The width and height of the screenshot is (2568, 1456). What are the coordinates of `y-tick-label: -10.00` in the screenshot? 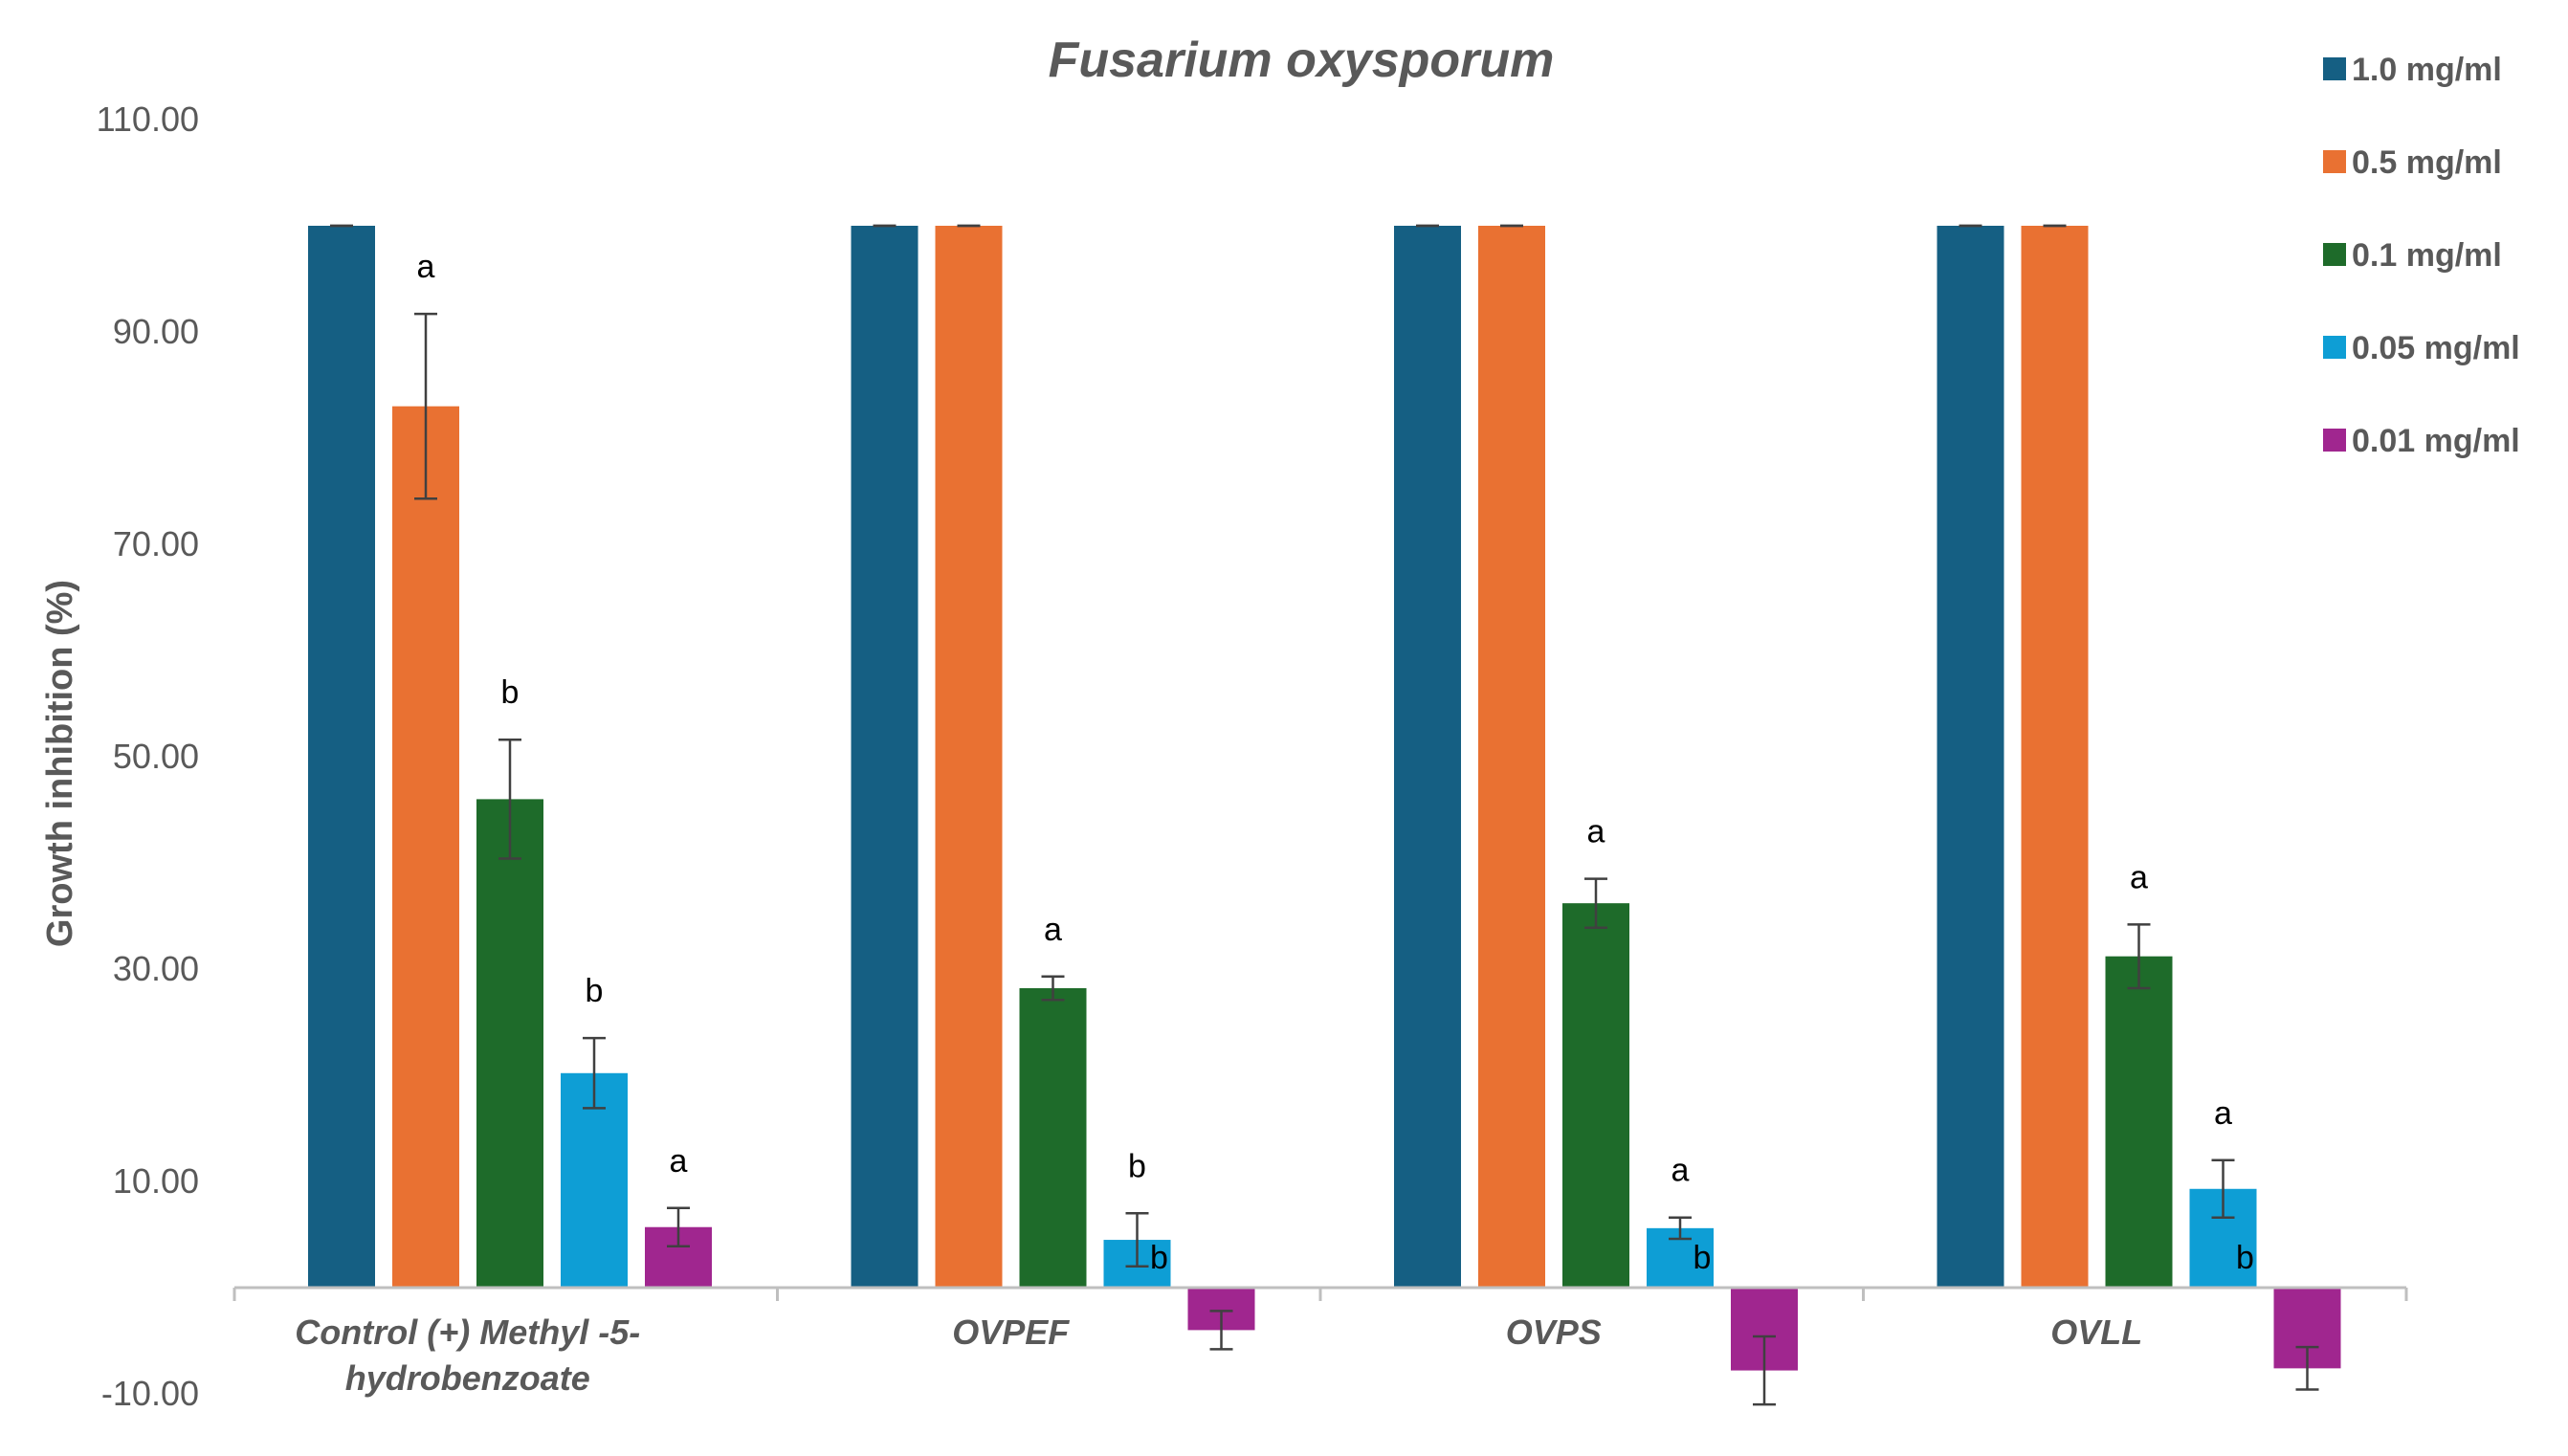 It's located at (150, 1393).